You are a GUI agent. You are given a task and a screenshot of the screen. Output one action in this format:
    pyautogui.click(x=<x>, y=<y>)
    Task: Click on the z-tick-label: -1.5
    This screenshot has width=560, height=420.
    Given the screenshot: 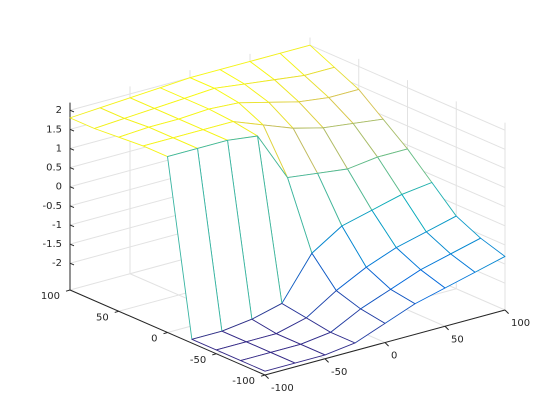 What is the action you would take?
    pyautogui.click(x=52, y=244)
    